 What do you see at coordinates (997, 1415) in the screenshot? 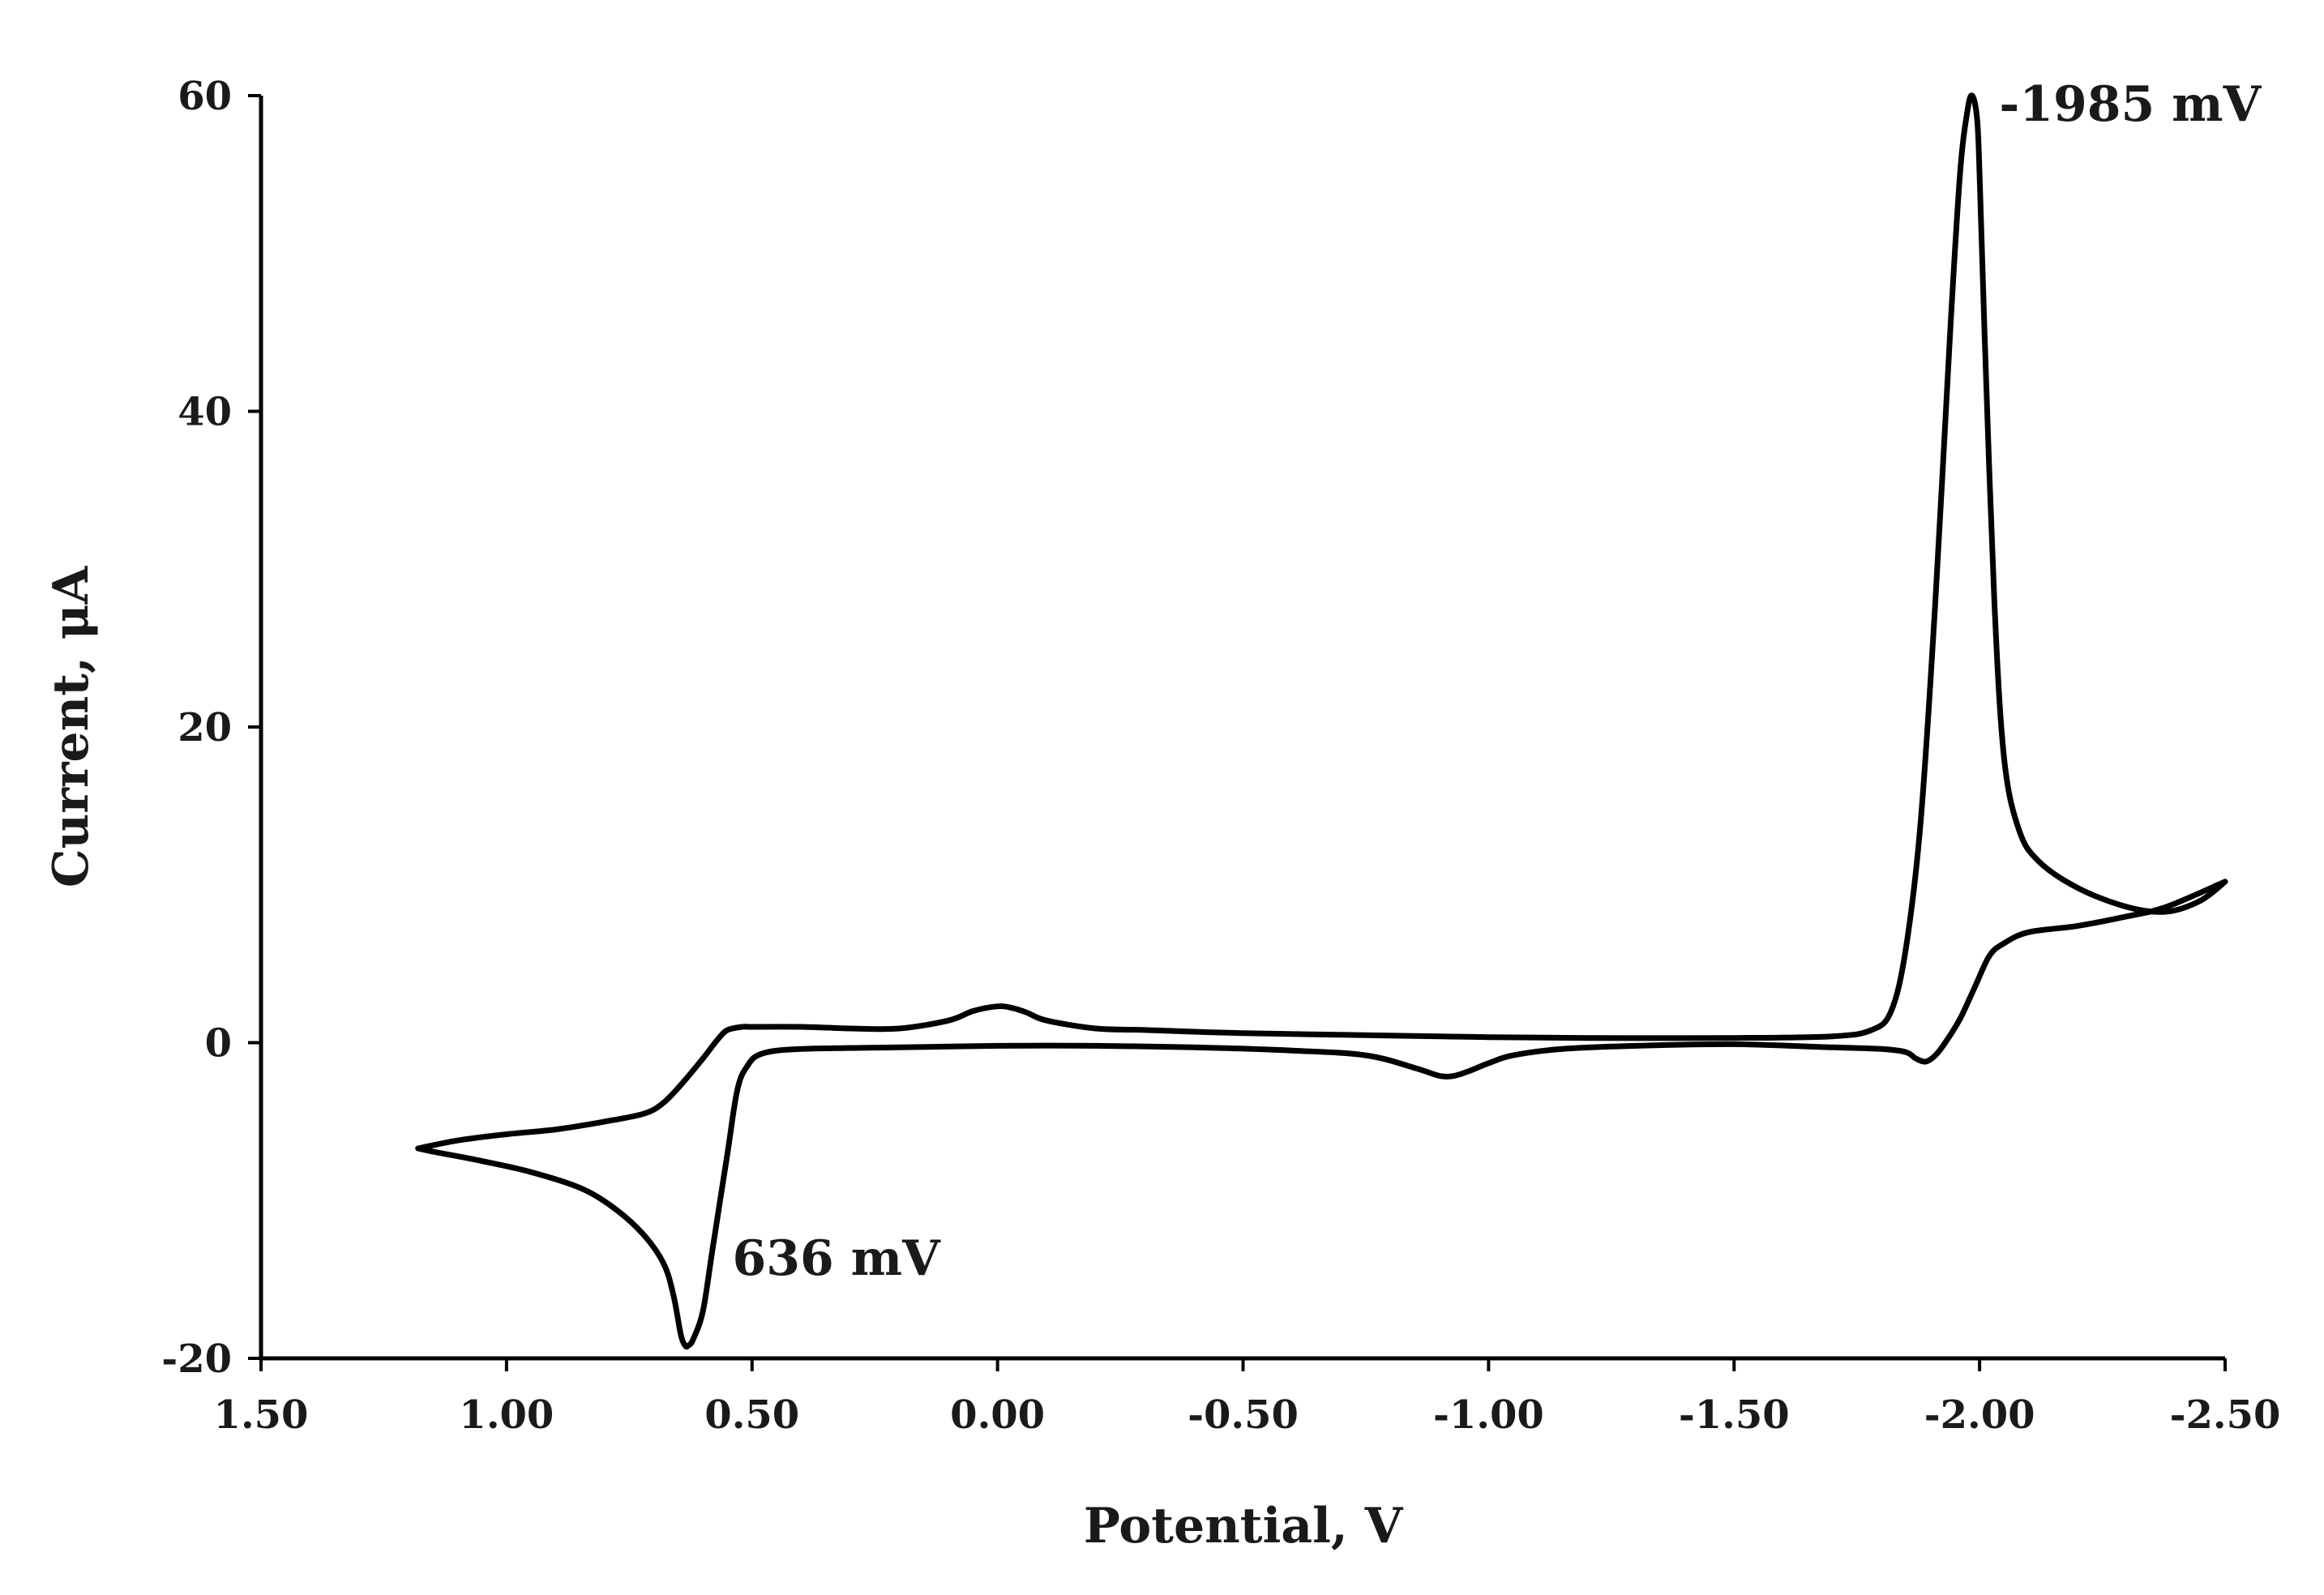
I see `x-tick-label: 0.00` at bounding box center [997, 1415].